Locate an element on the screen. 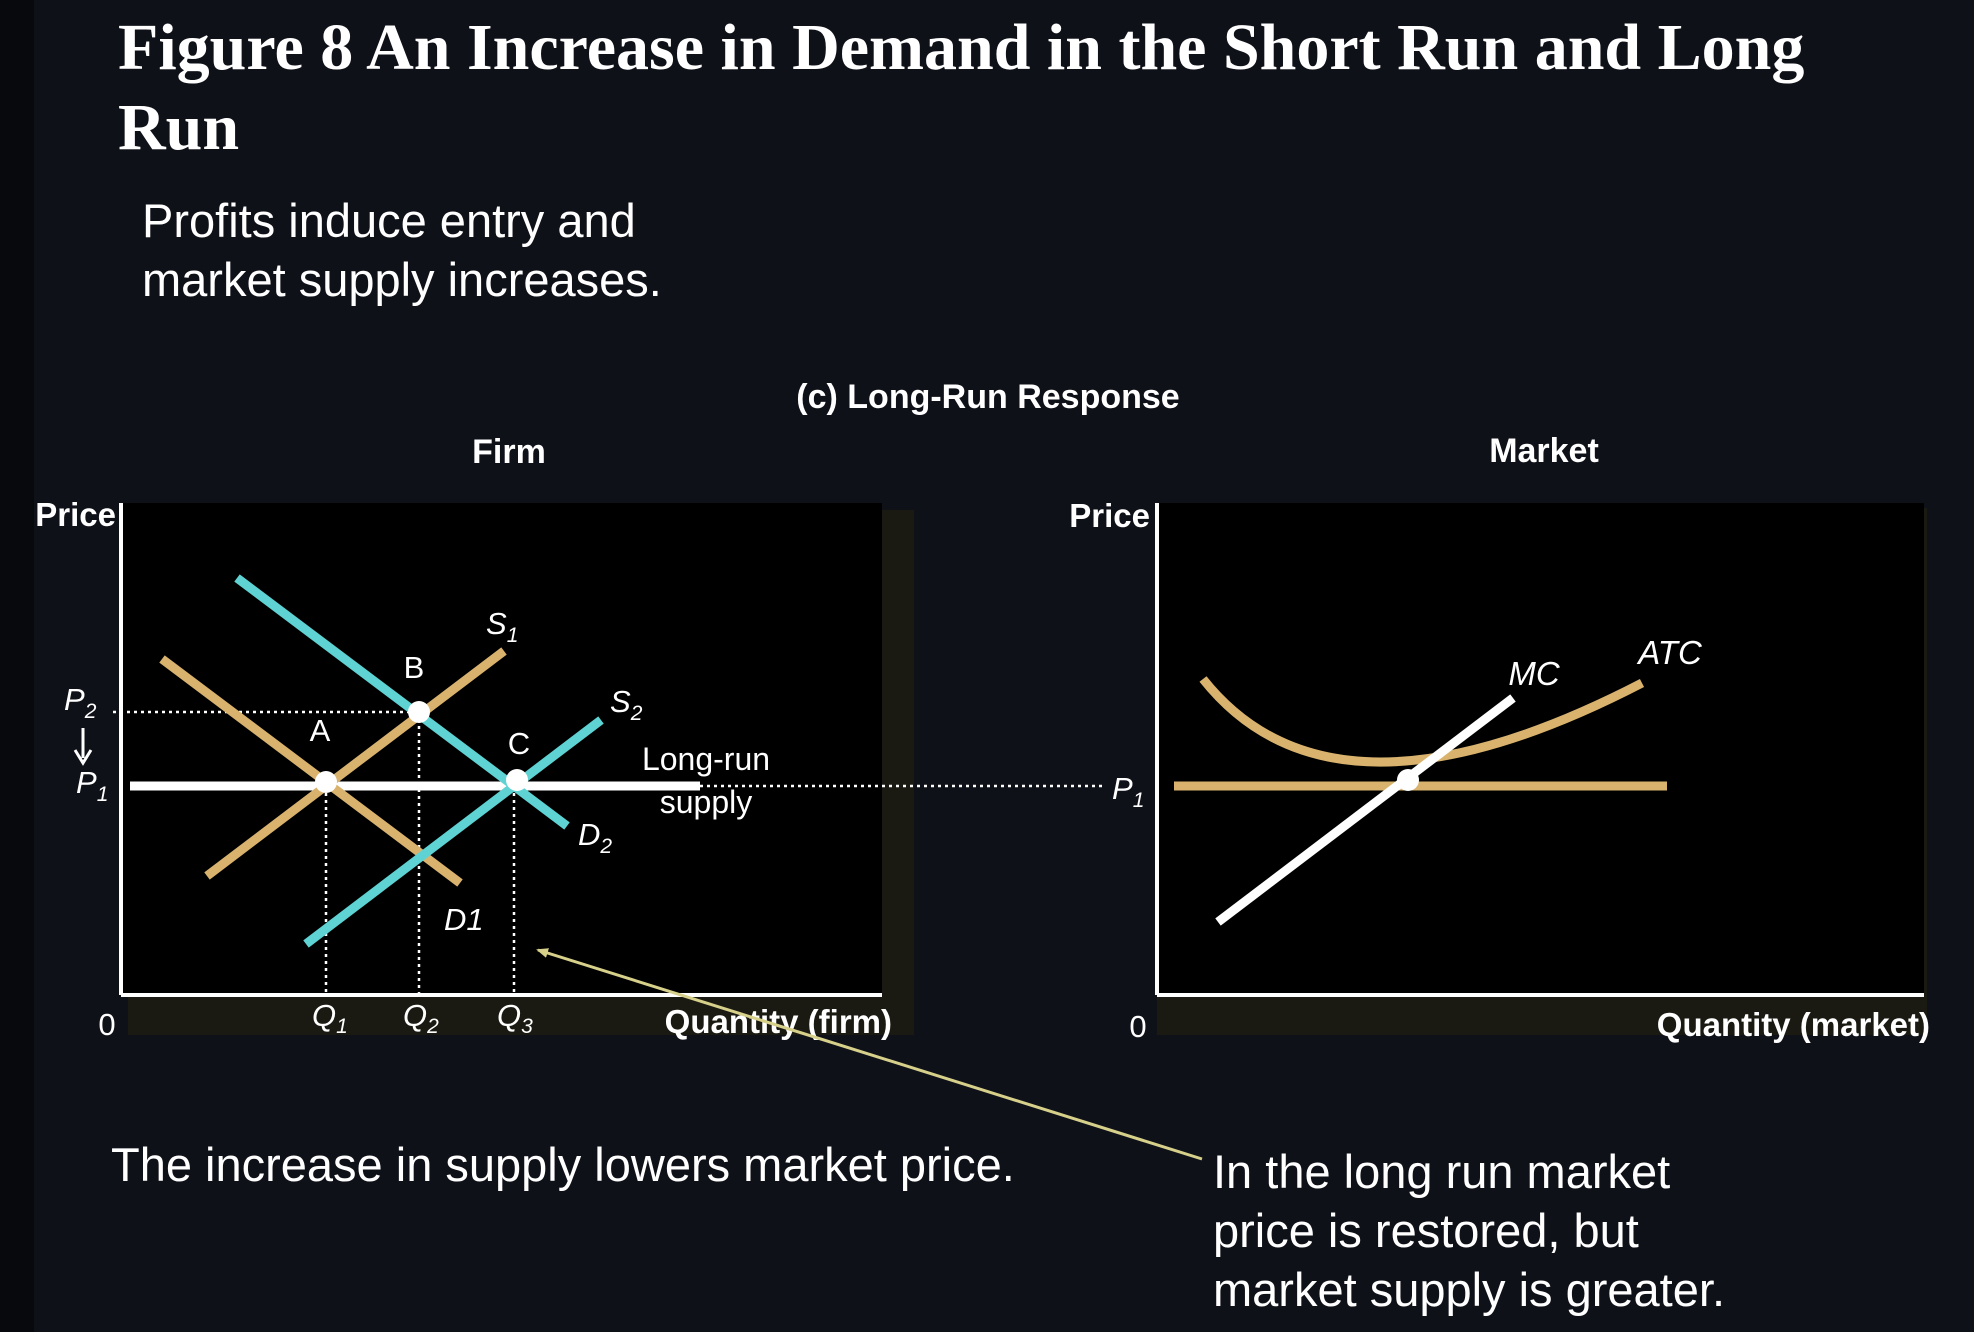 The width and height of the screenshot is (1974, 1332). q1-label: Q1 is located at coordinates (330, 1018).